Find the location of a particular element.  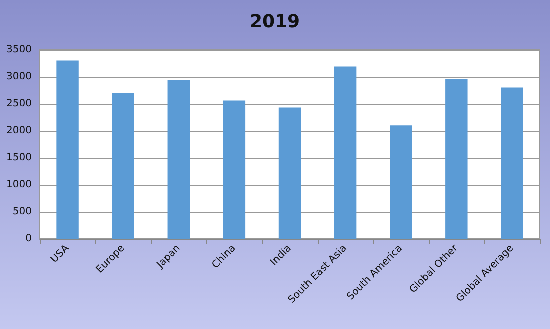

x-tick-label: USA is located at coordinates (60, 254).